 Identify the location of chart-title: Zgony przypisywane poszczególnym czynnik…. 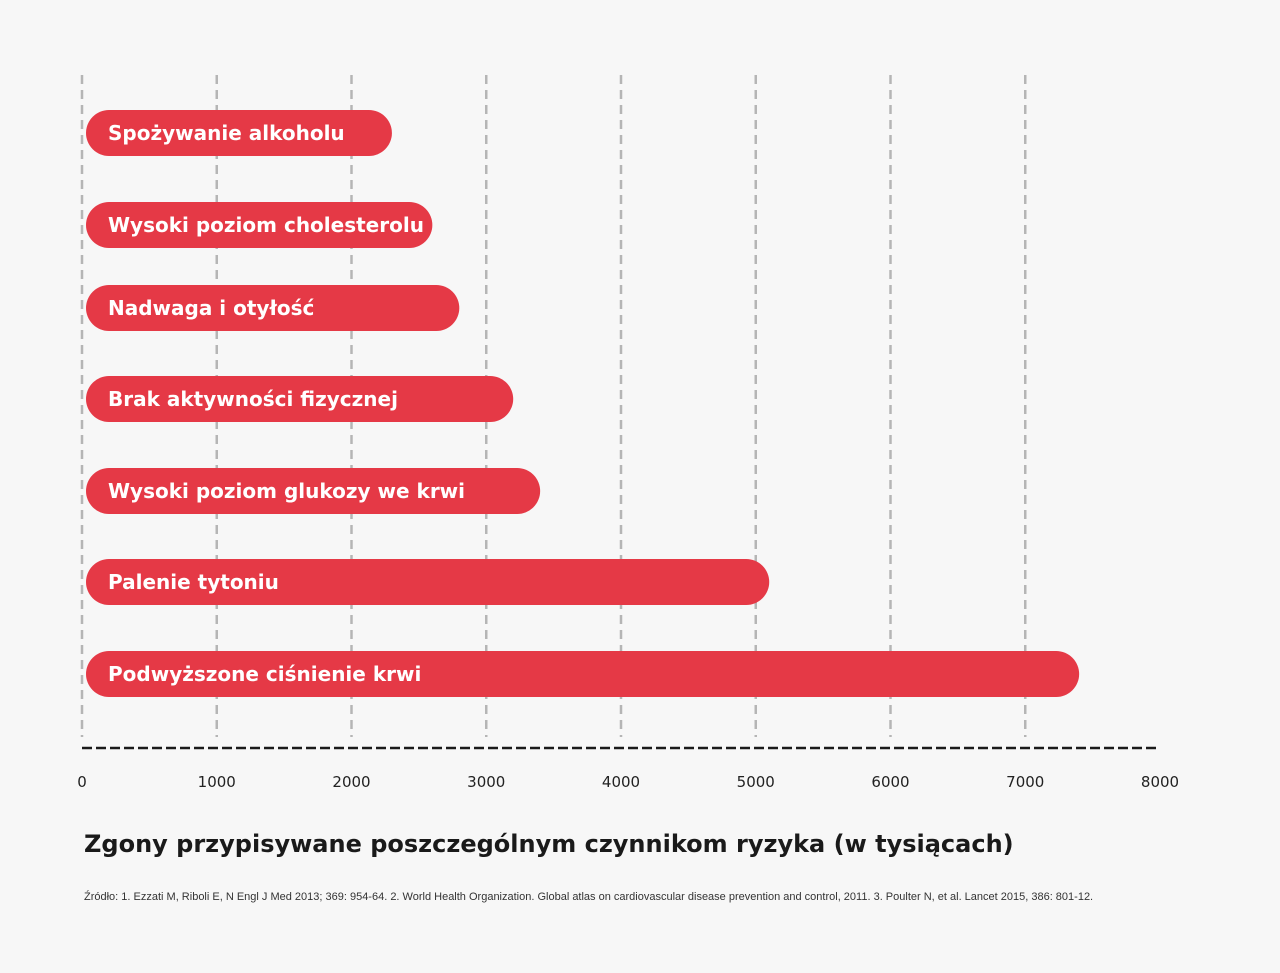
(549, 844).